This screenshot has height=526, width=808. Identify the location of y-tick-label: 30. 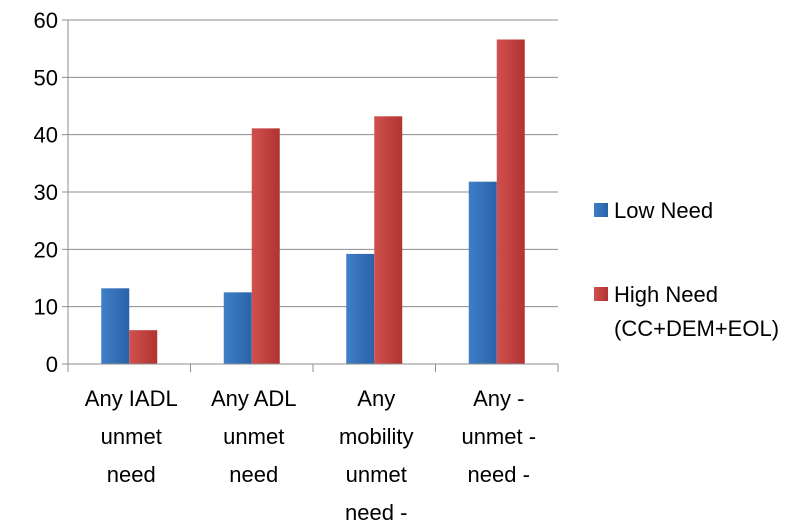
(46, 192).